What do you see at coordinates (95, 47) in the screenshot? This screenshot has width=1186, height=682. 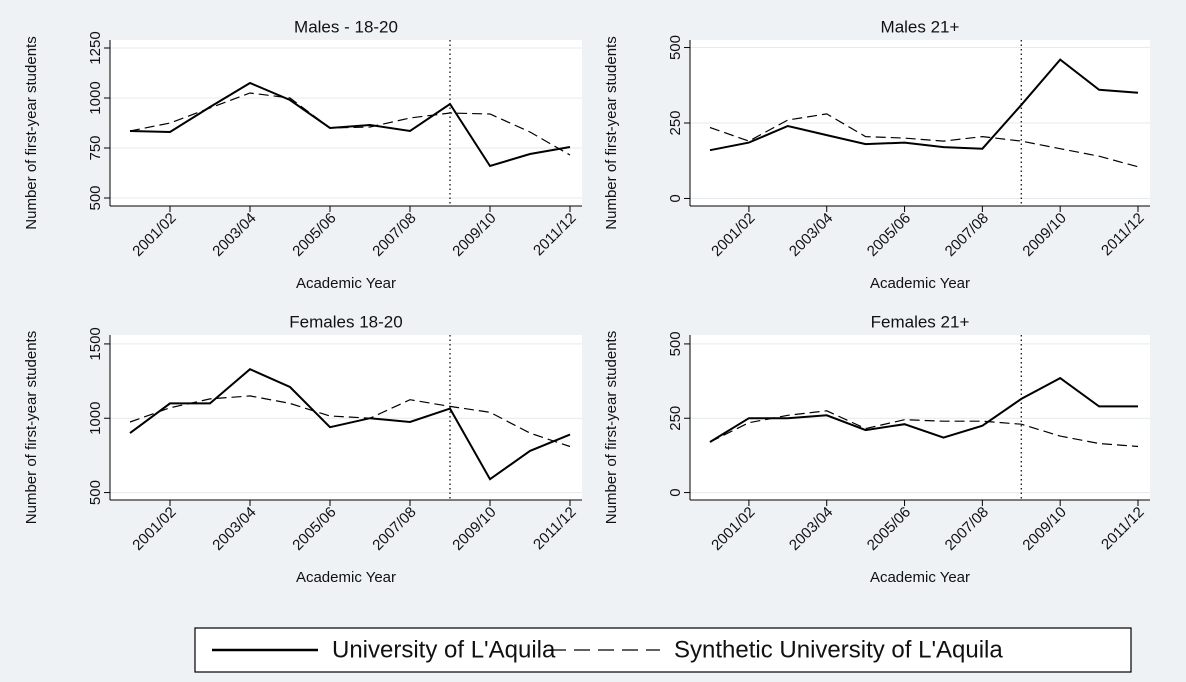 I see `y-tick-label: 1250` at bounding box center [95, 47].